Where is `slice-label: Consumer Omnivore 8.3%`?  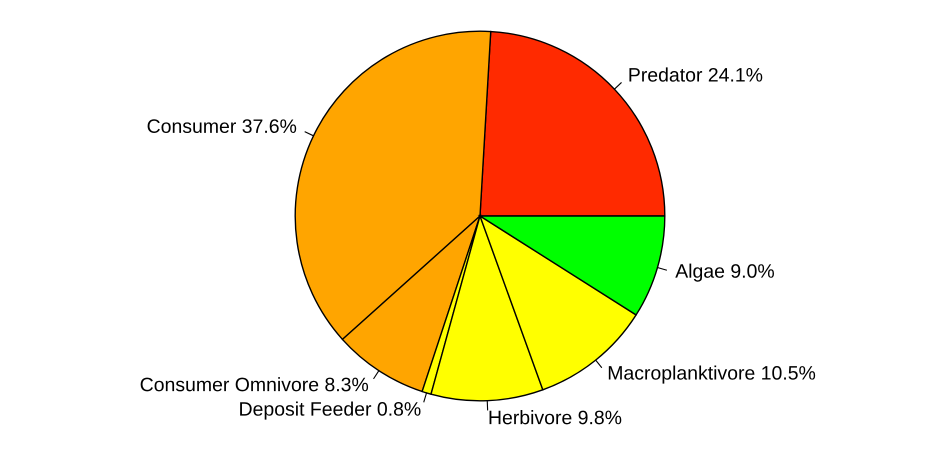
slice-label: Consumer Omnivore 8.3% is located at coordinates (254, 384).